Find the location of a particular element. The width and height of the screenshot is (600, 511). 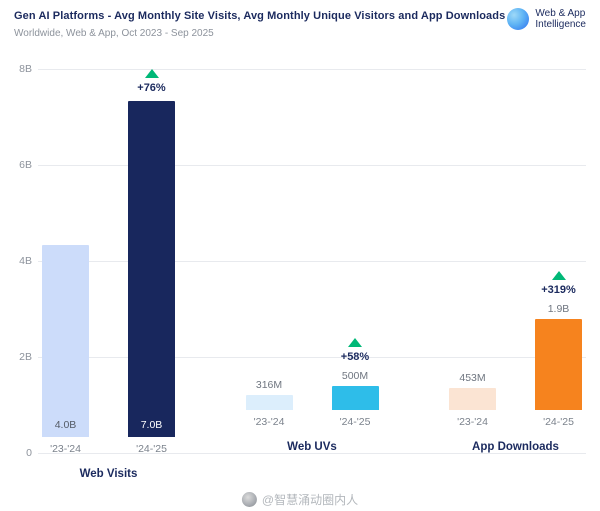

bar-slot: 453M is located at coordinates (472, 391).